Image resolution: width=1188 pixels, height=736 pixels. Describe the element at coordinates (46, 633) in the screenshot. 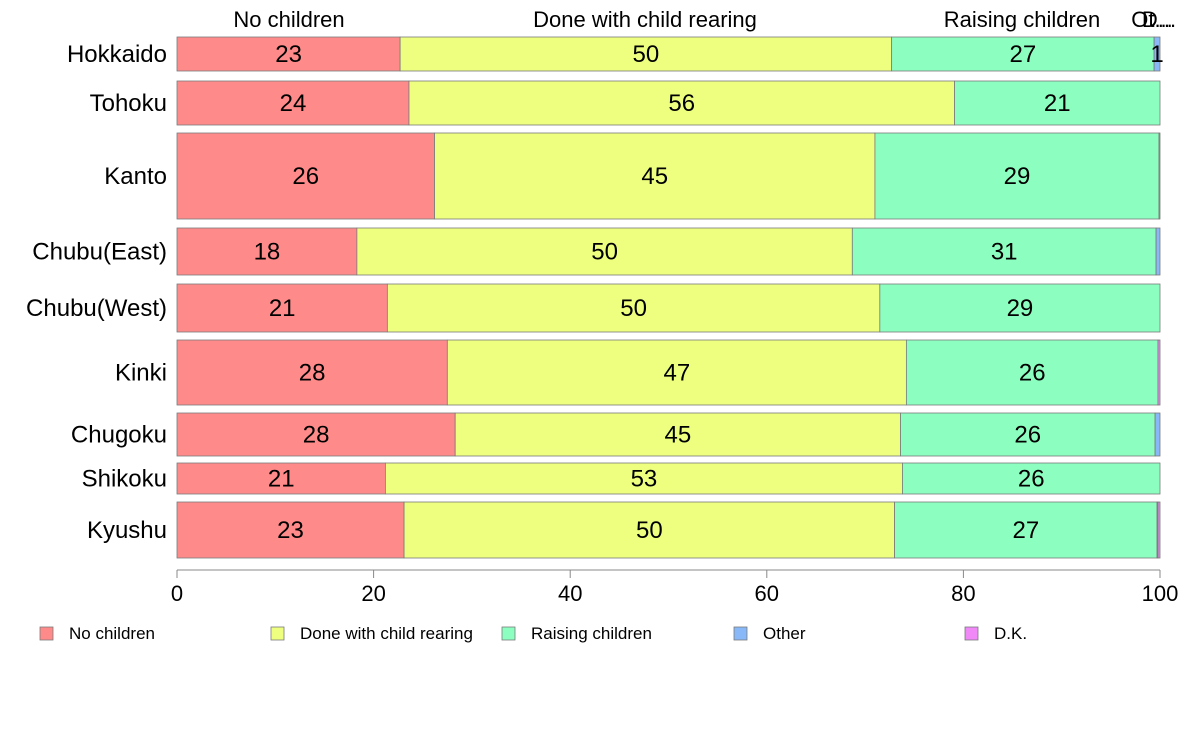

I see `legend-swatch-no-children` at that location.